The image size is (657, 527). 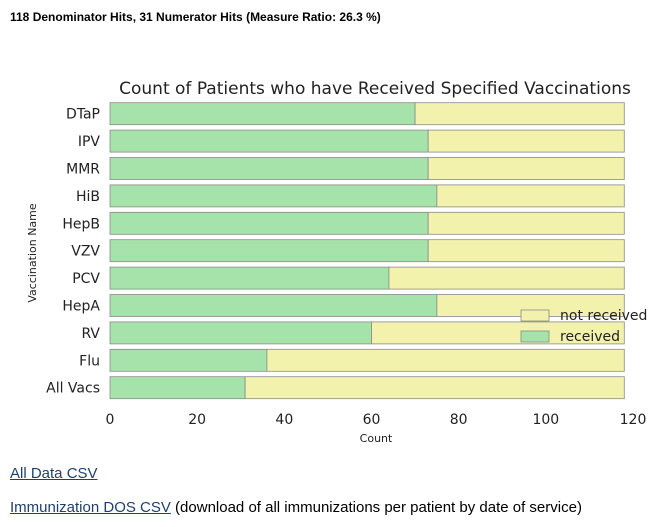 What do you see at coordinates (73, 389) in the screenshot?
I see `category-label-all-vacs: All Vacs` at bounding box center [73, 389].